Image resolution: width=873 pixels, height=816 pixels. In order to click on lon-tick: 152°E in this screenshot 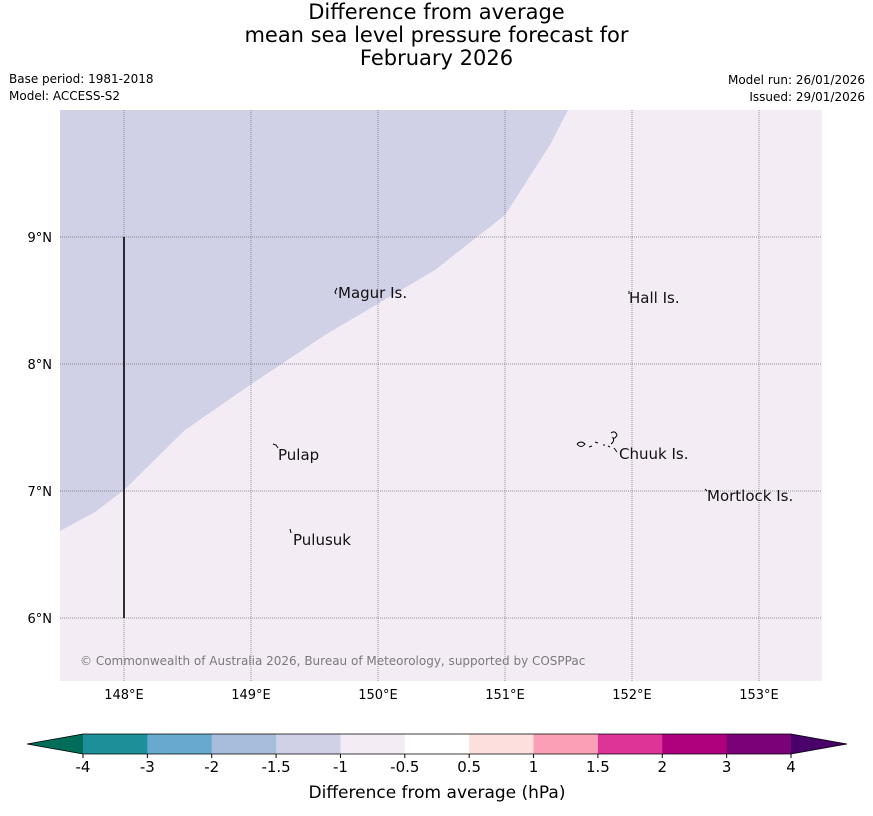, I will do `click(632, 695)`.